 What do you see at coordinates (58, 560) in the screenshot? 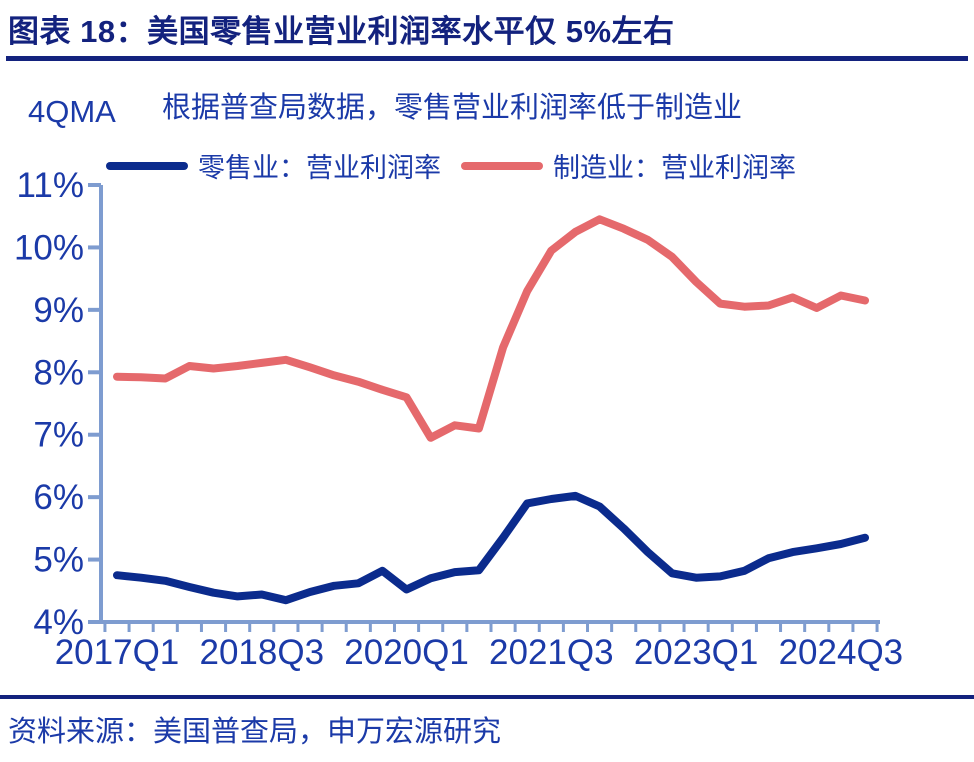
I see `svg-text: 5%` at bounding box center [58, 560].